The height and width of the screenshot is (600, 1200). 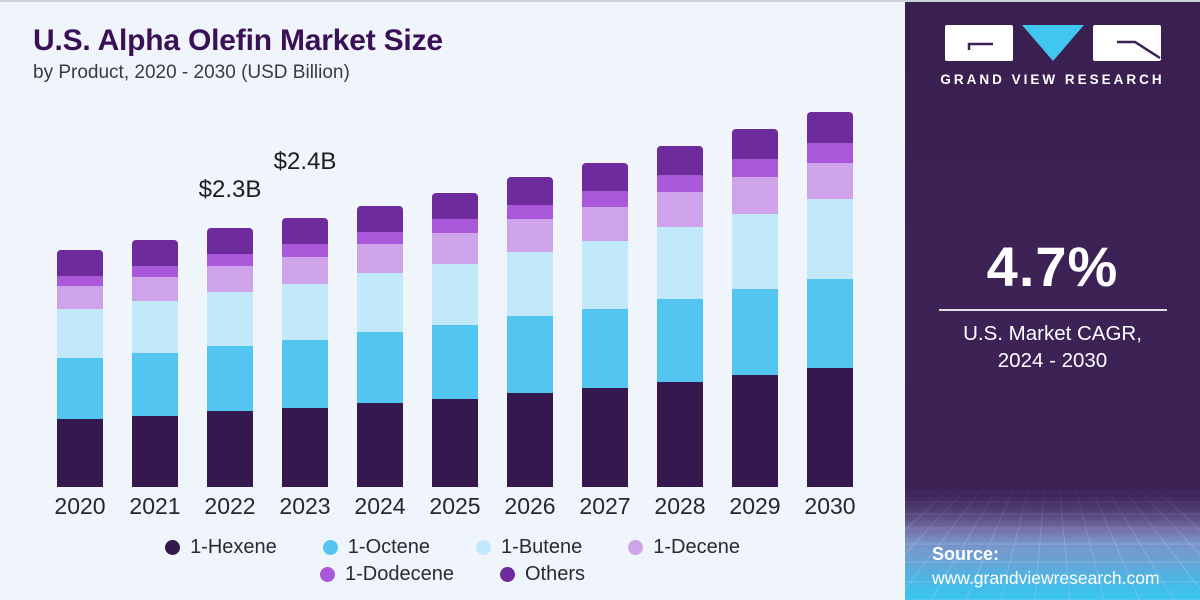 I want to click on segment-1-octene-2026, so click(x=530, y=355).